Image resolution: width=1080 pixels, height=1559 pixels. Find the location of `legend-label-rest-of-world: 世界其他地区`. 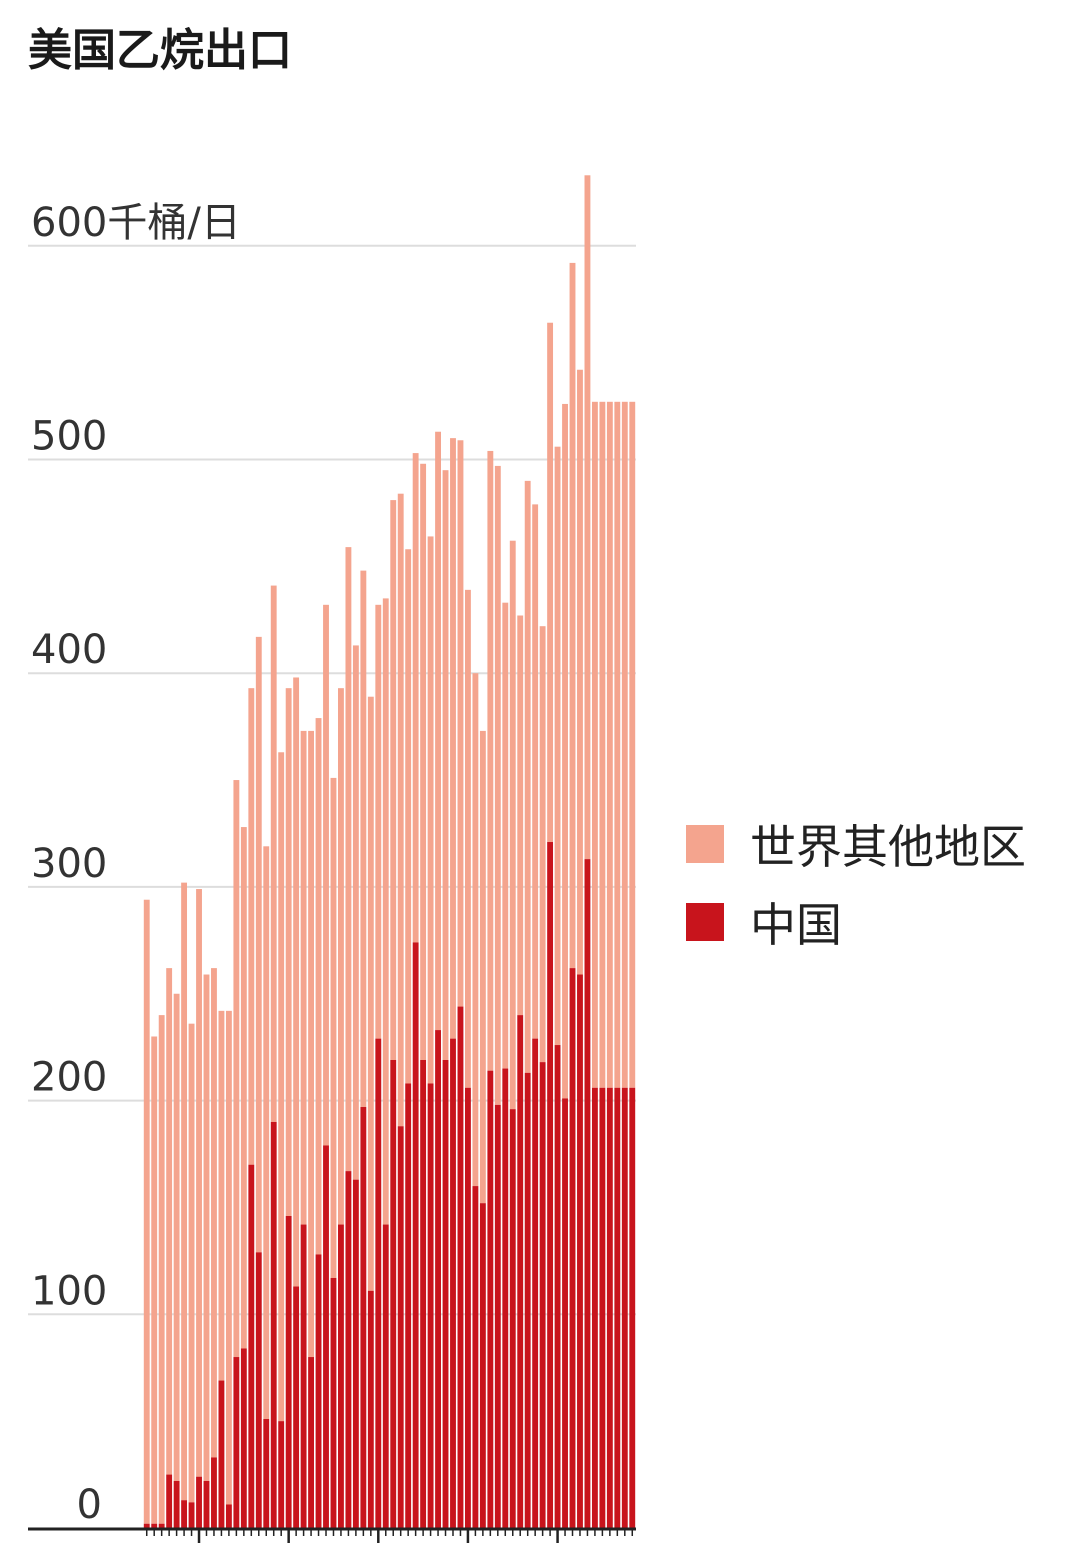

legend-label-rest-of-world: 世界其他地区 is located at coordinates (888, 847).